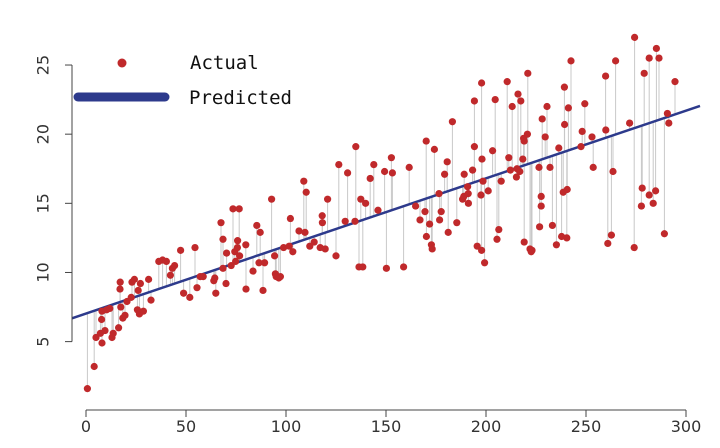 Image resolution: width=720 pixels, height=448 pixels. What do you see at coordinates (186, 426) in the screenshot?
I see `x-tick-label: 50` at bounding box center [186, 426].